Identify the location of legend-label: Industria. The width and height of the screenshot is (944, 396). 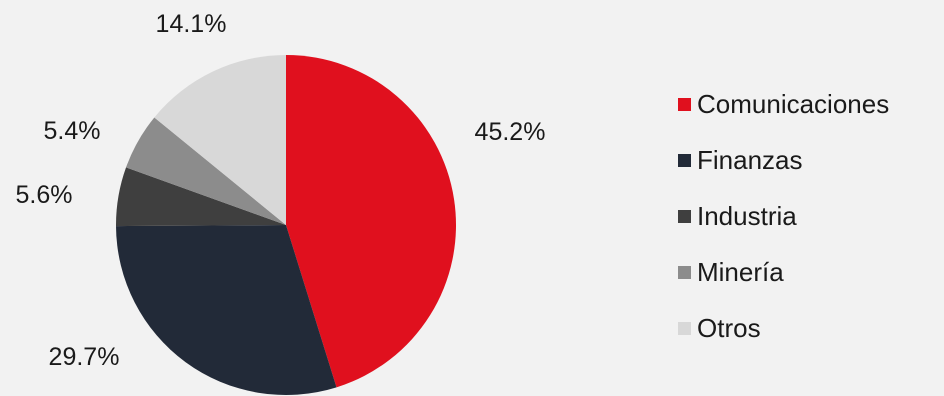
(747, 215).